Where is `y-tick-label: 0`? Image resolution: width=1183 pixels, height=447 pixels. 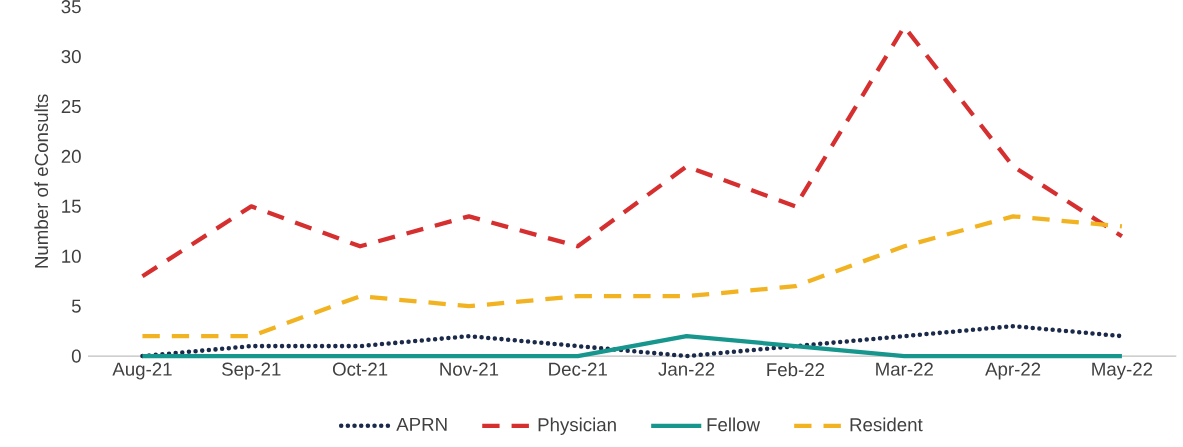 y-tick-label: 0 is located at coordinates (76, 356).